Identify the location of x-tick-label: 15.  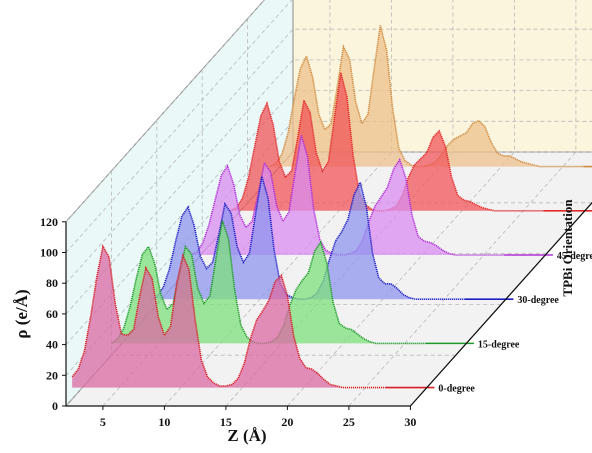
(226, 422).